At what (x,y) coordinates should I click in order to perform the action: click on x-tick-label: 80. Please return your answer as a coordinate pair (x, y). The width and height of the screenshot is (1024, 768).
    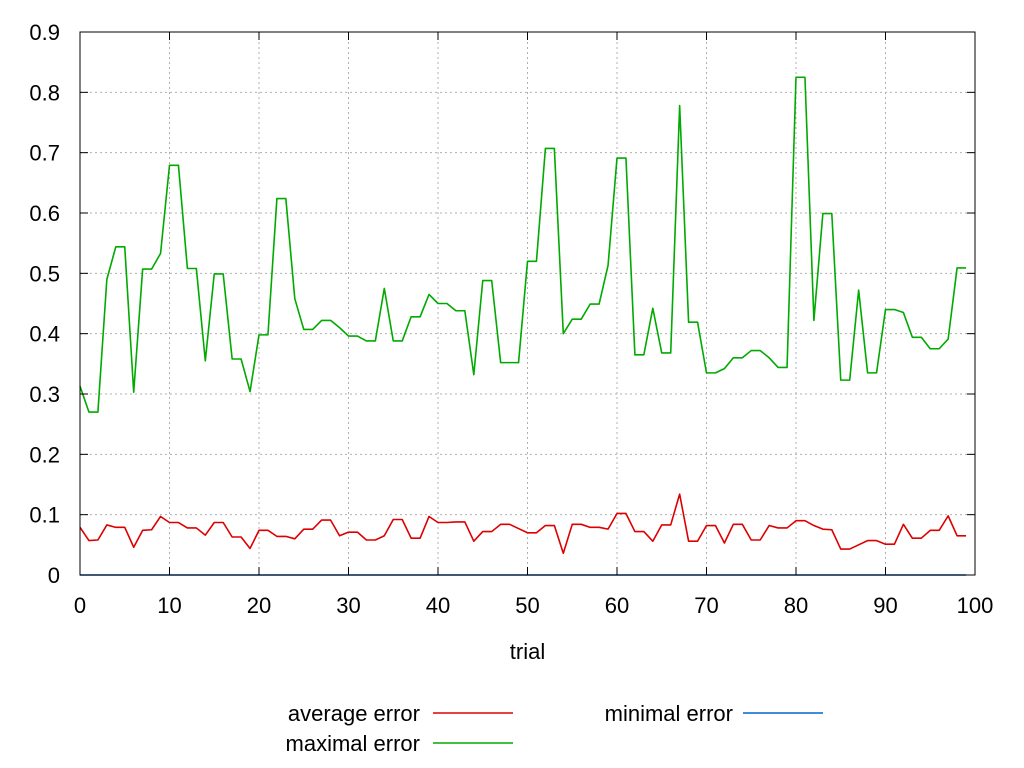
    Looking at the image, I should click on (796, 605).